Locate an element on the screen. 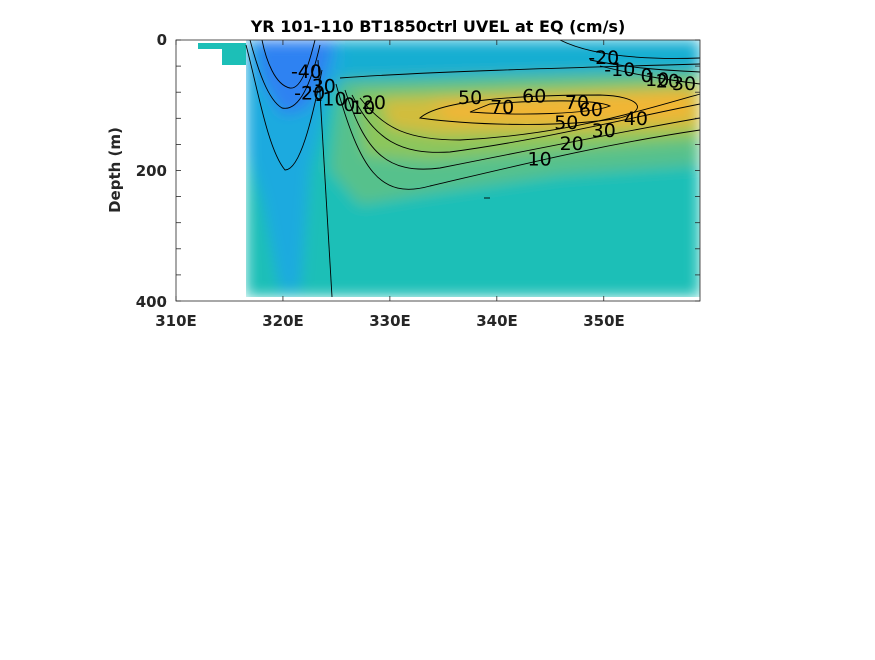  y-tick-label: 0 is located at coordinates (162, 40).